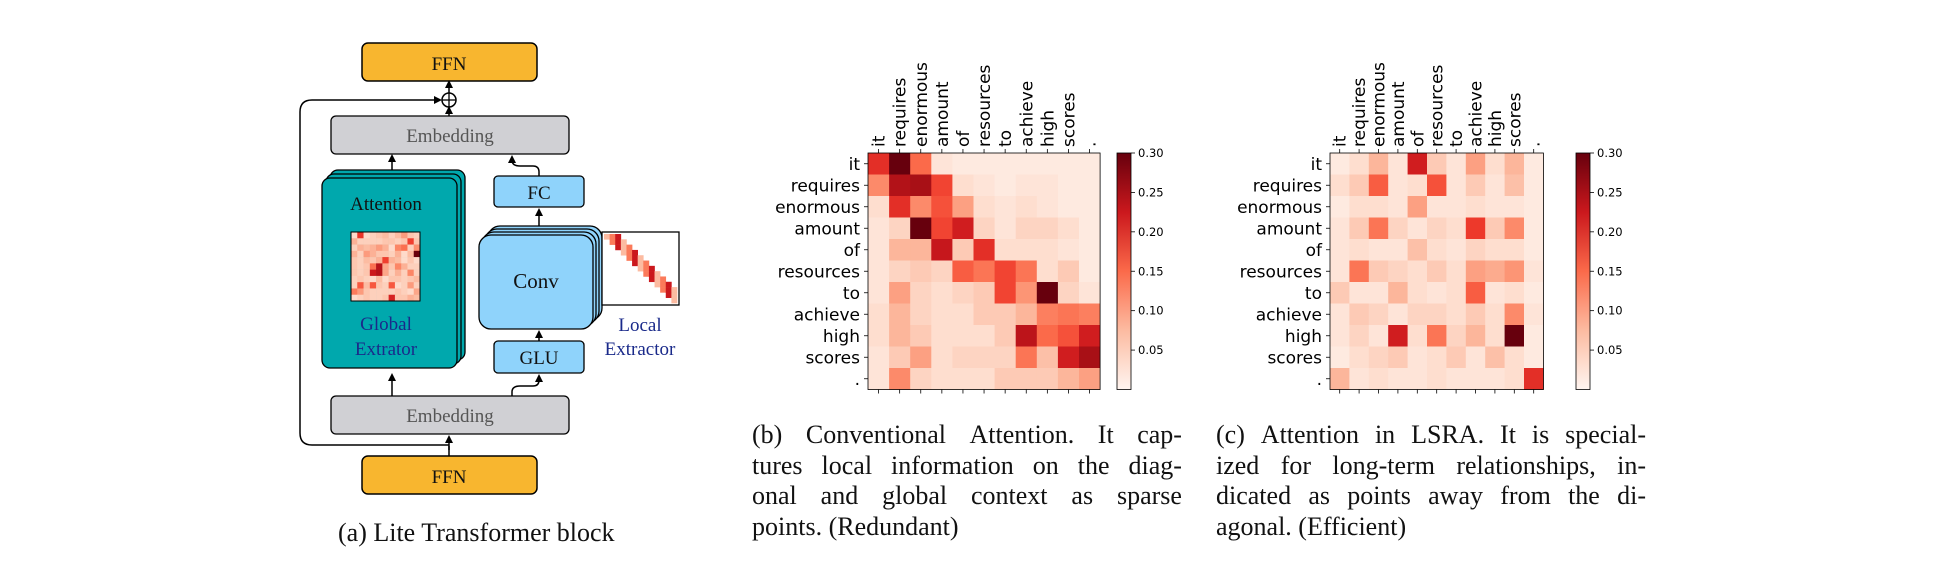 The height and width of the screenshot is (576, 1956). I want to click on colorbar-tick-label: 0.15, so click(1151, 271).